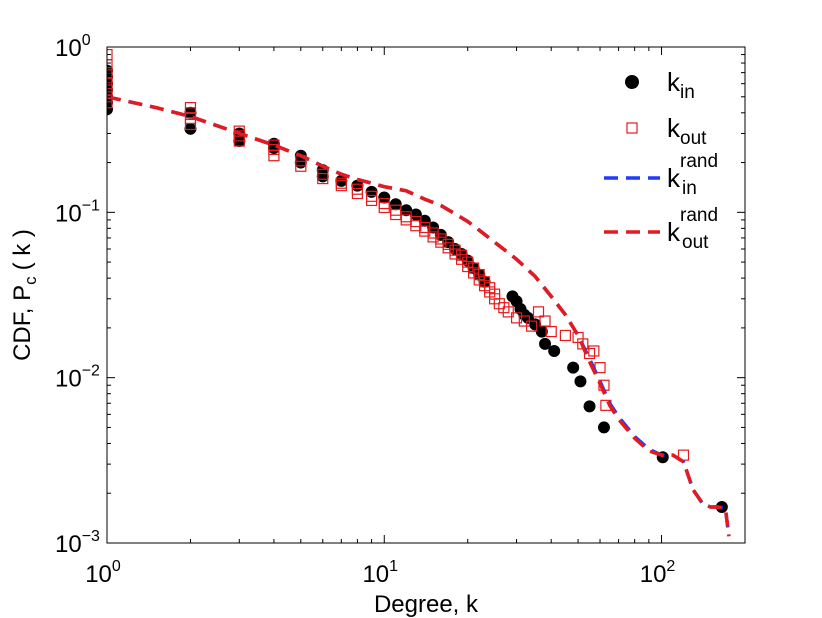 Image resolution: width=822 pixels, height=618 pixels. What do you see at coordinates (692, 175) in the screenshot?
I see `legend-label: krand in` at bounding box center [692, 175].